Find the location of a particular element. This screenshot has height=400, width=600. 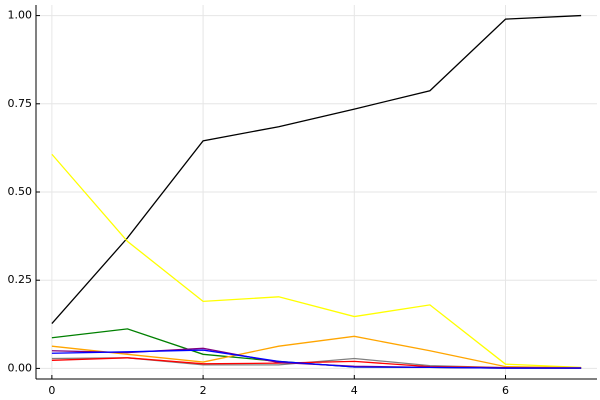

x-tick-label: 2 is located at coordinates (203, 390).